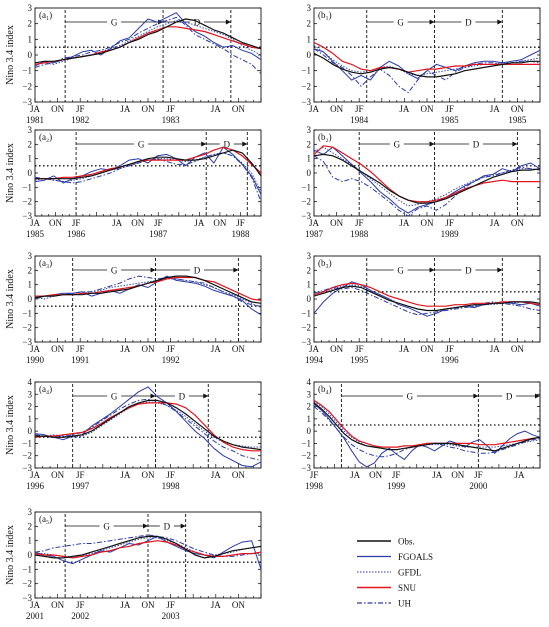 The image size is (549, 627). I want to click on year-label: 2001, so click(35, 616).